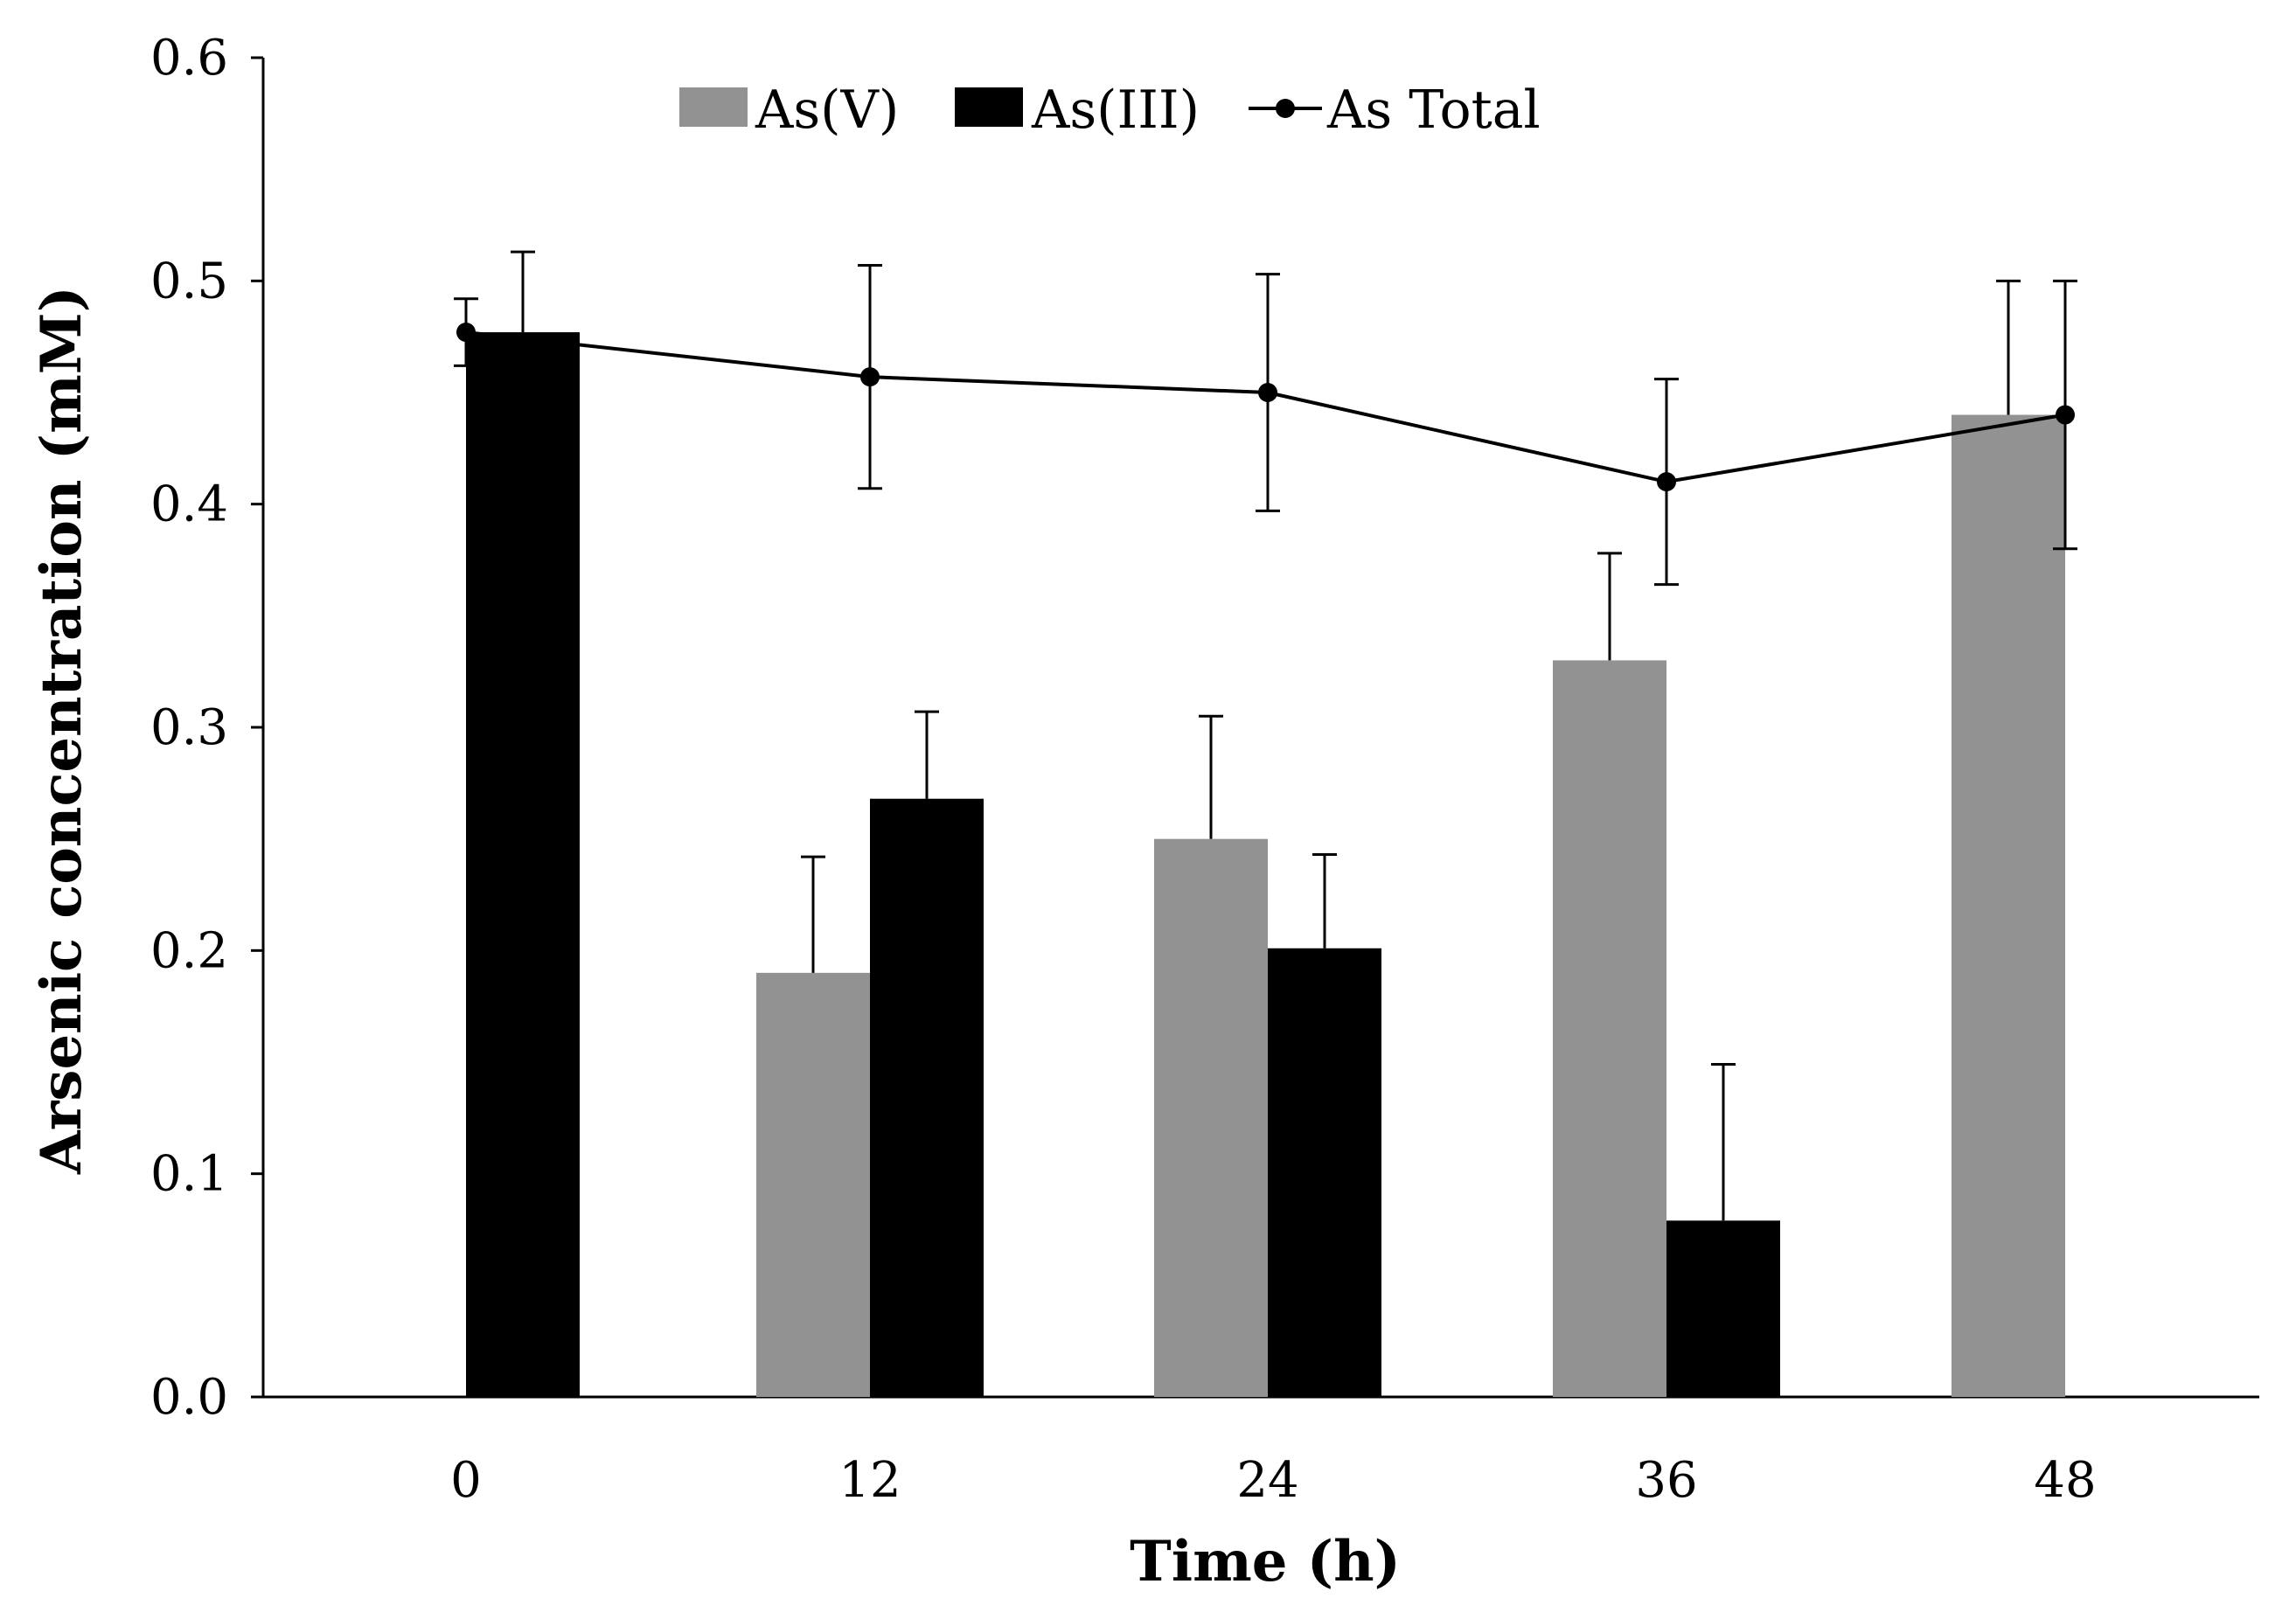 The width and height of the screenshot is (2296, 1605). I want to click on legend-label-as-iii: As(III), so click(1115, 110).